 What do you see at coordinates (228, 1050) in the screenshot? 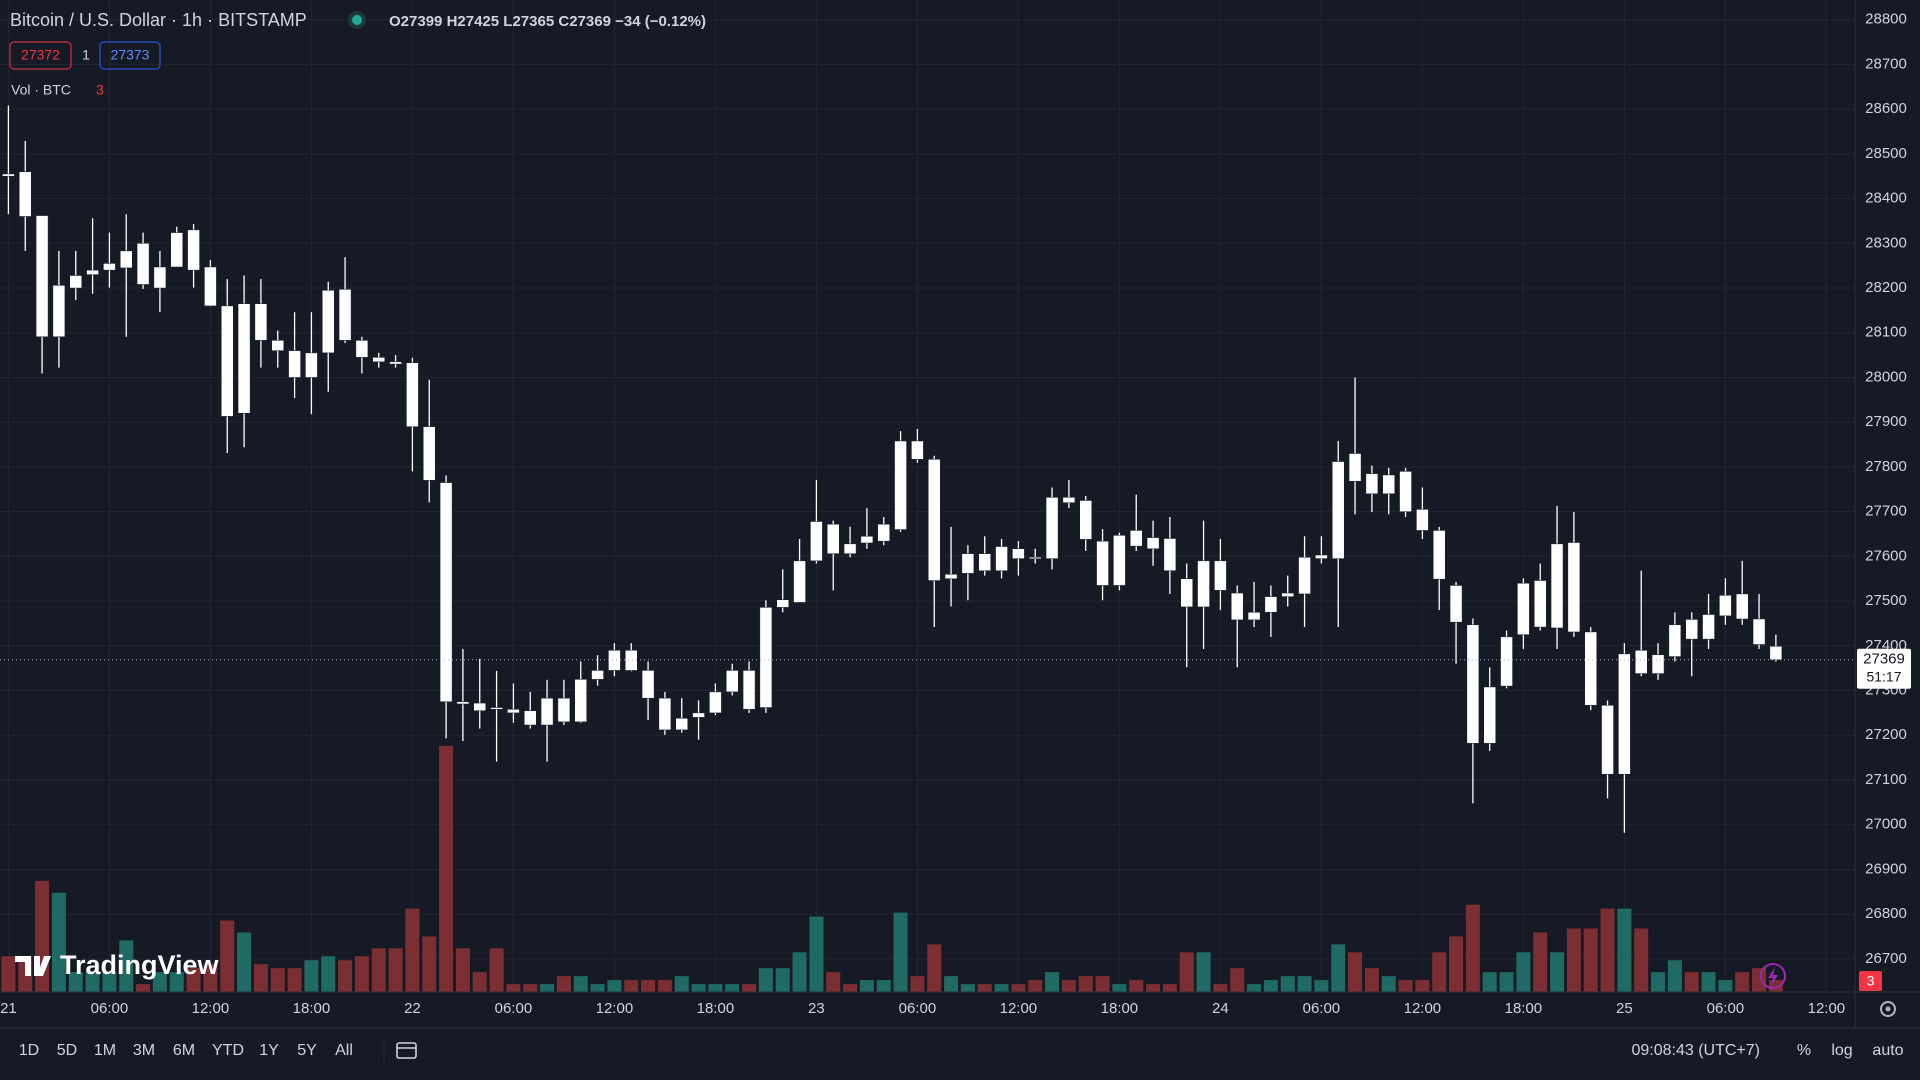
I see `range-button: YTD` at bounding box center [228, 1050].